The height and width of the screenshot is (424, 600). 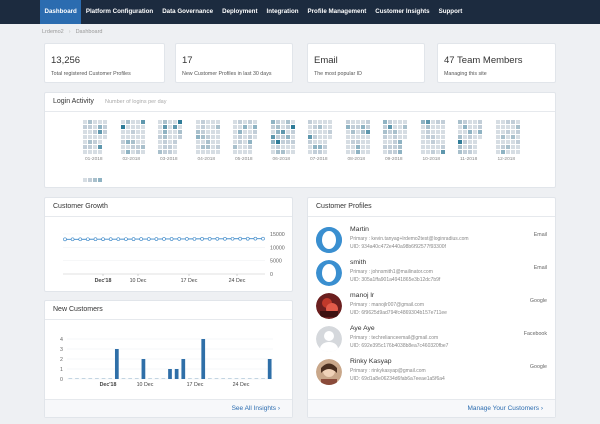 What do you see at coordinates (240, 11) in the screenshot?
I see `nav-deployment: Deployment` at bounding box center [240, 11].